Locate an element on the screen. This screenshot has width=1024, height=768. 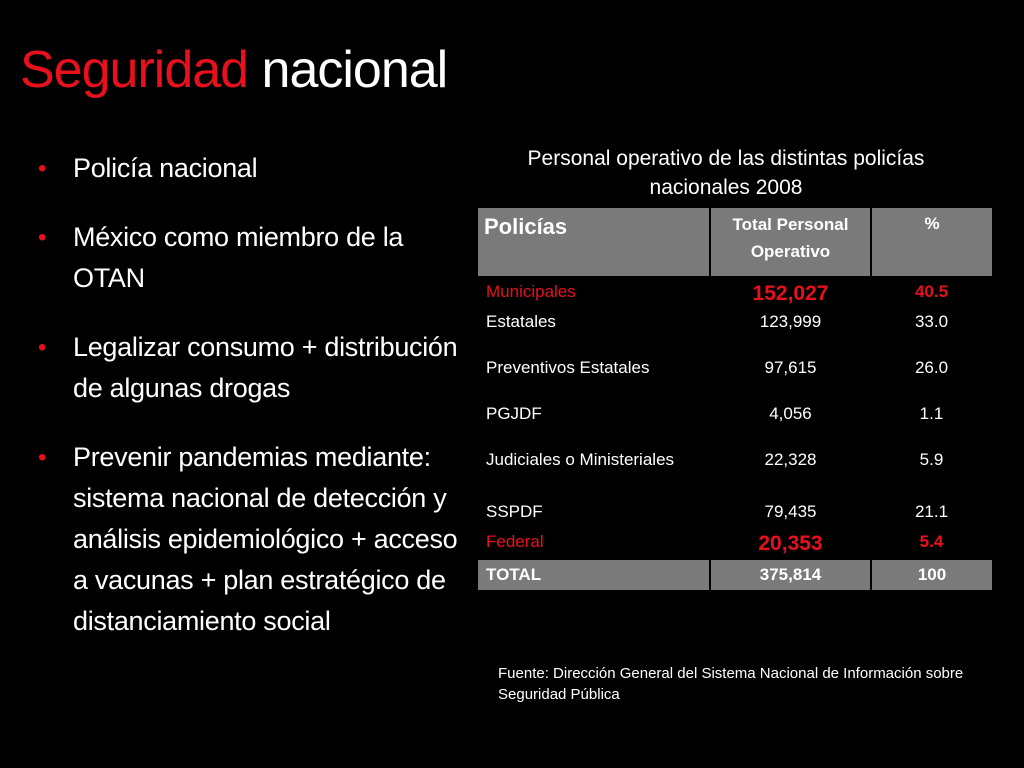
row-percent: 5.4 is located at coordinates (931, 541).